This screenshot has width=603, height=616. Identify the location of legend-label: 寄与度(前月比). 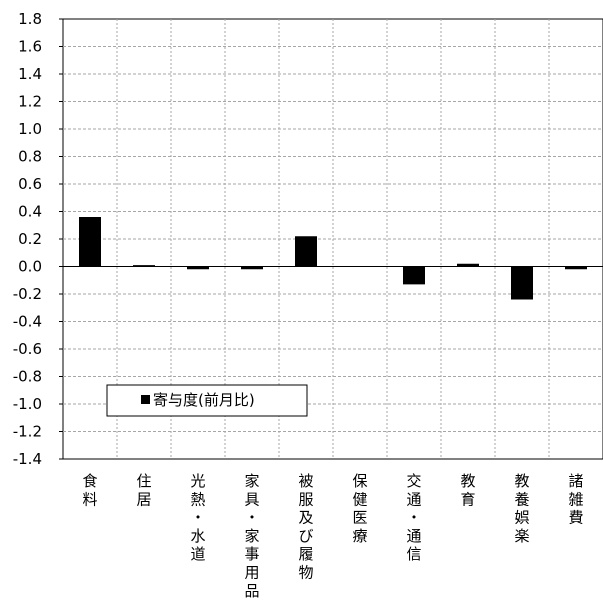
(204, 400).